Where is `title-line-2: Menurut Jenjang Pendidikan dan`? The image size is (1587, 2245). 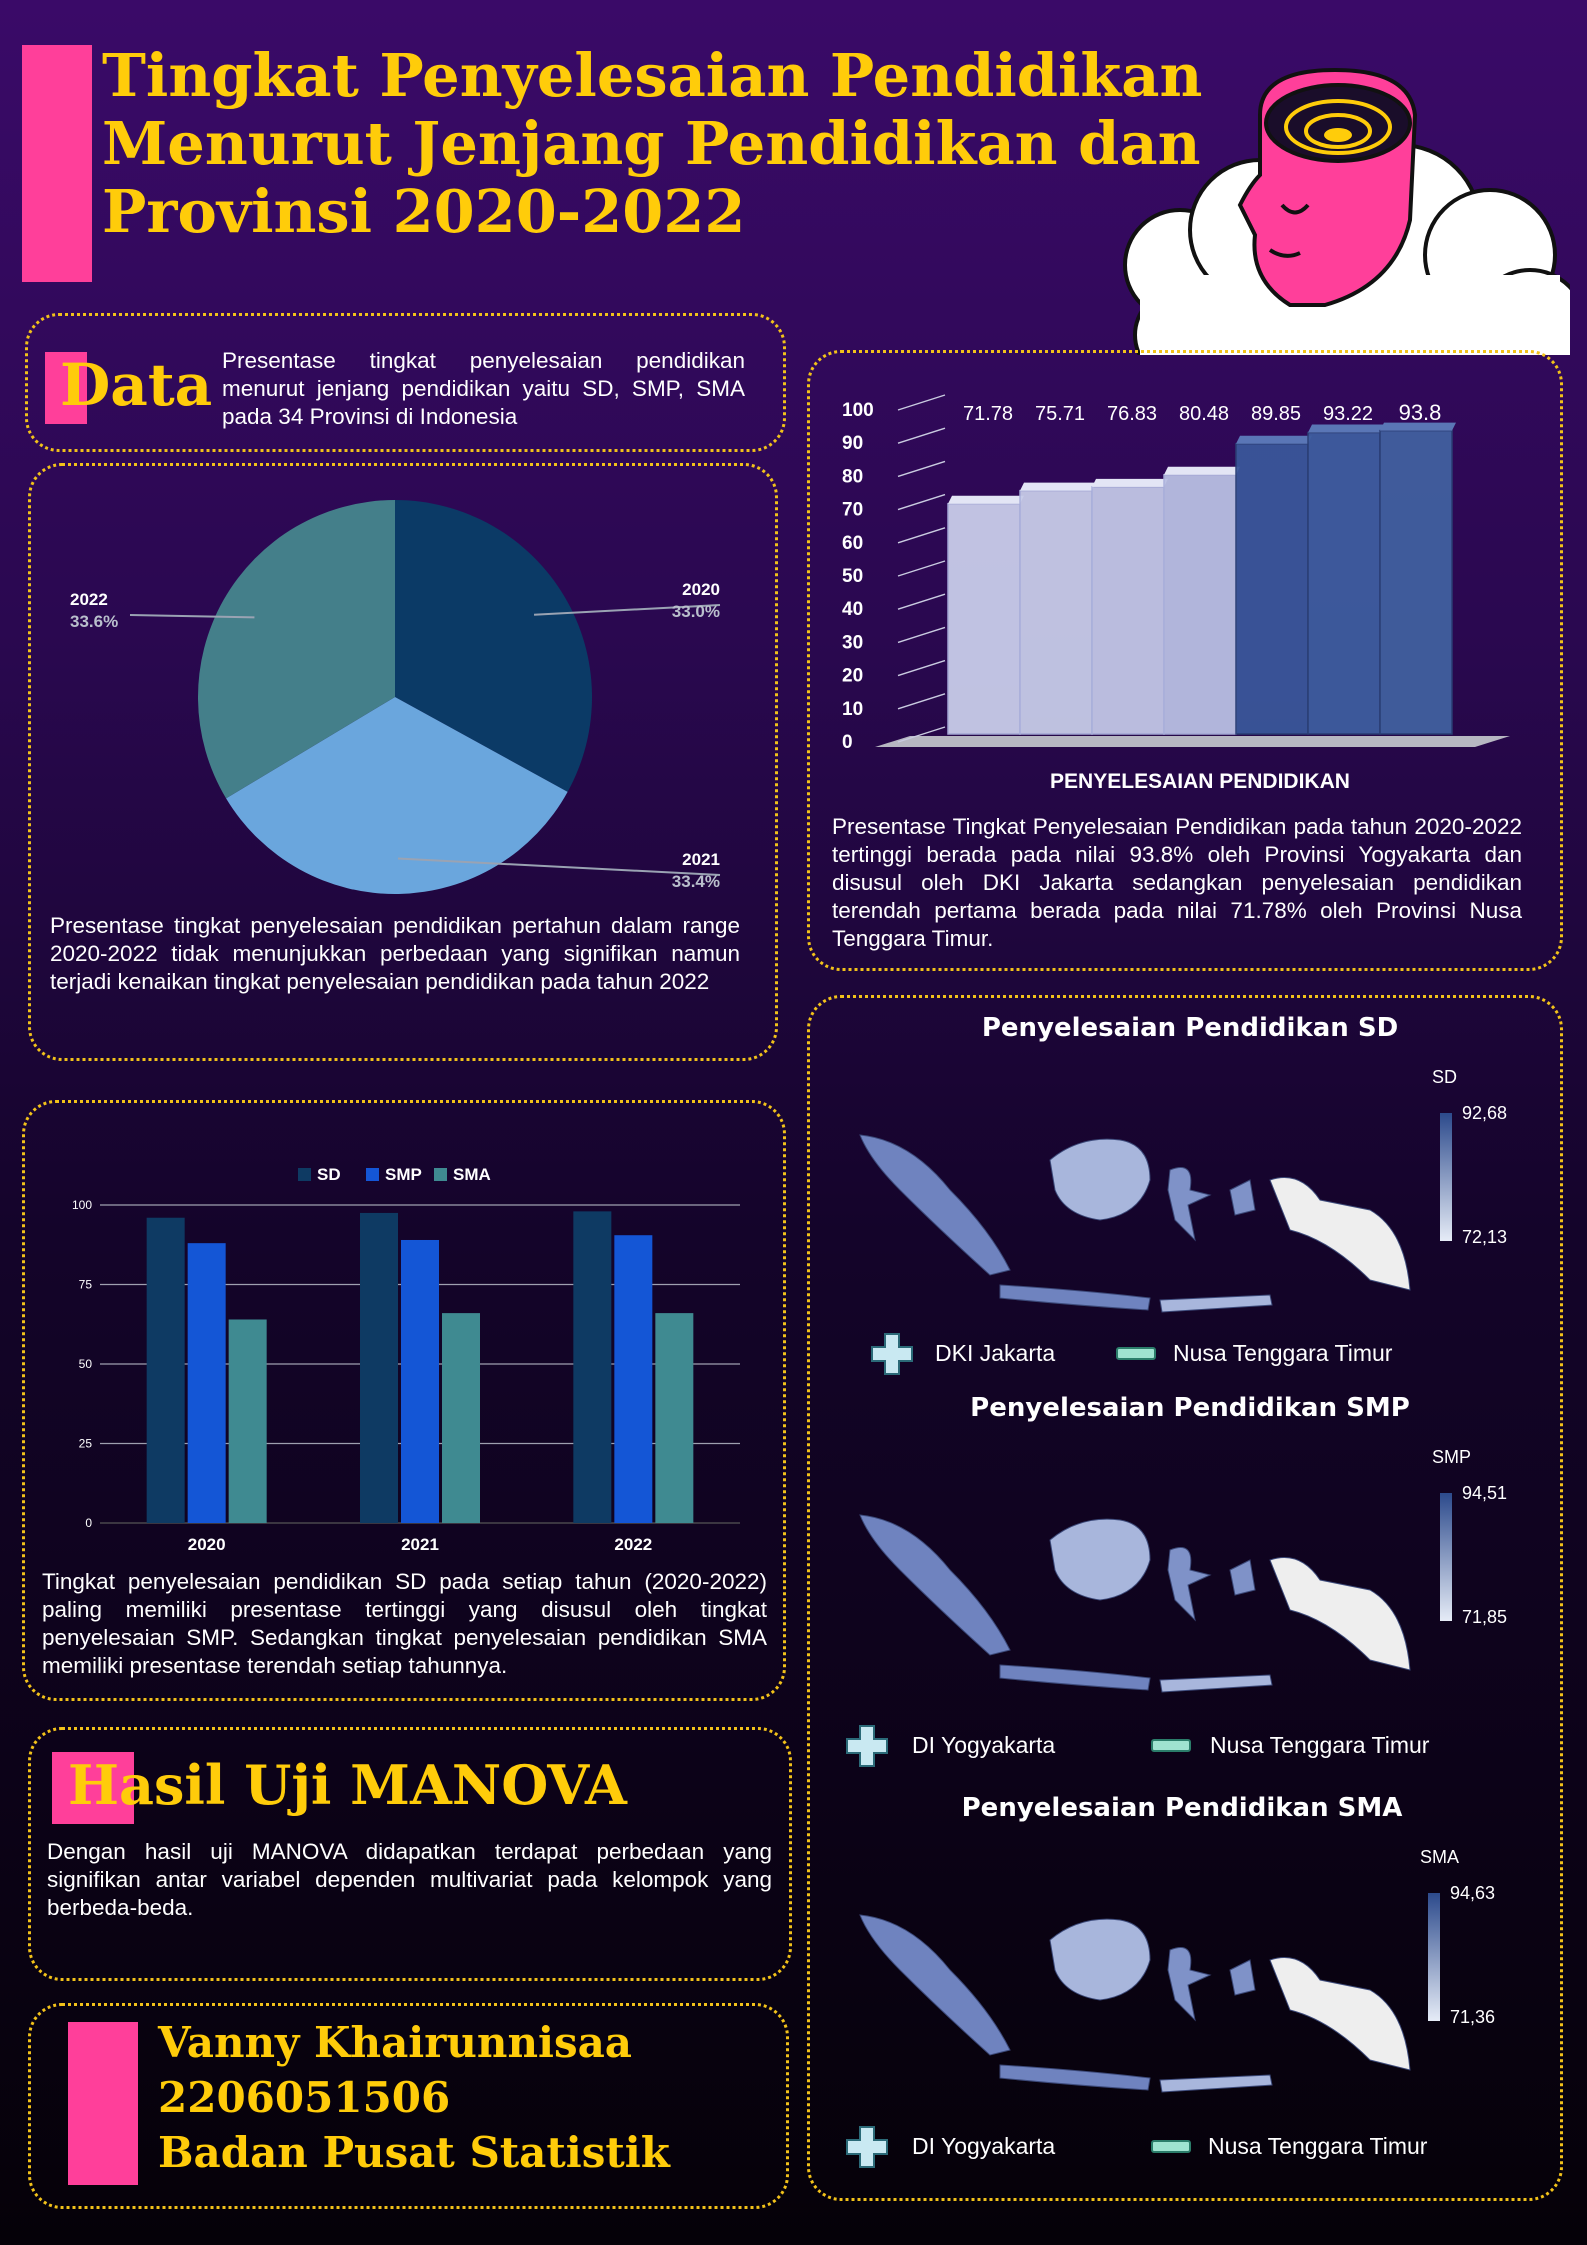 title-line-2: Menurut Jenjang Pendidikan dan is located at coordinates (651, 143).